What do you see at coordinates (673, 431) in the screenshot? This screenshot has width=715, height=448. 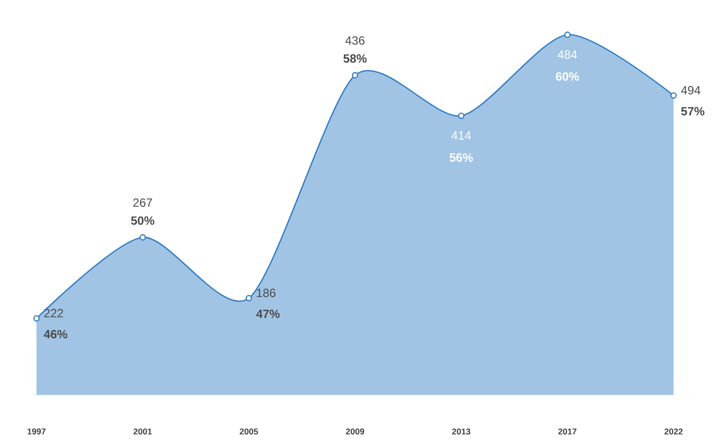 I see `x-tick-label: 2022` at bounding box center [673, 431].